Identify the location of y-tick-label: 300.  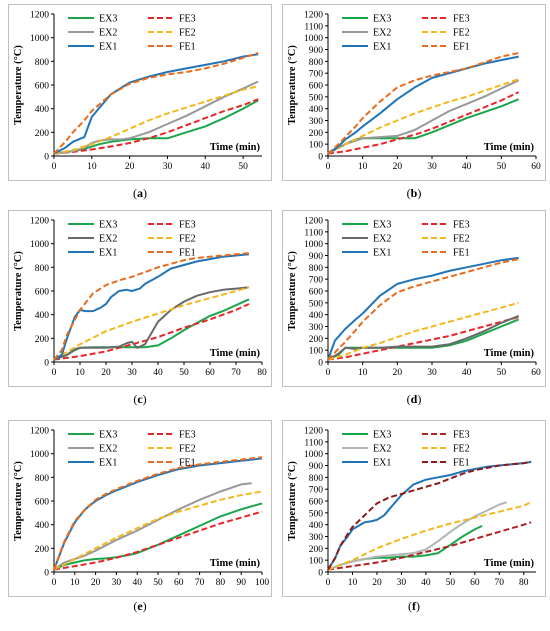
(316, 122).